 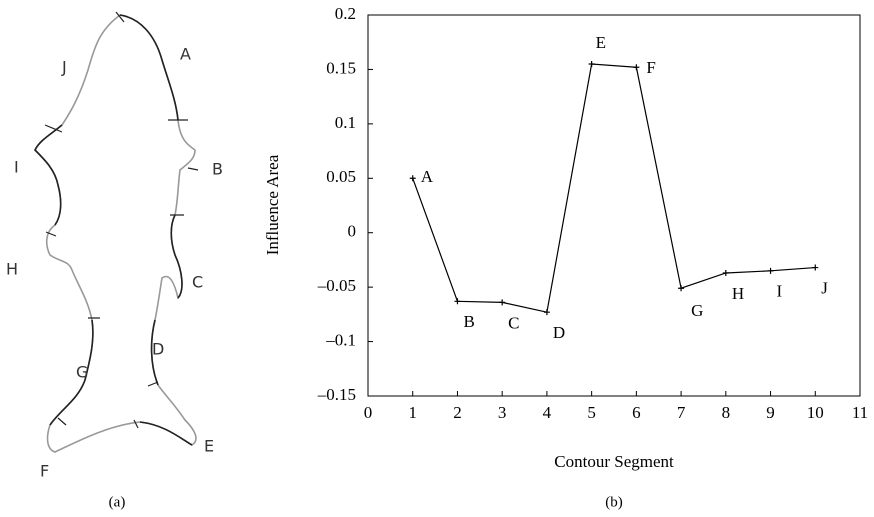 I want to click on segment-label: G, so click(x=82, y=372).